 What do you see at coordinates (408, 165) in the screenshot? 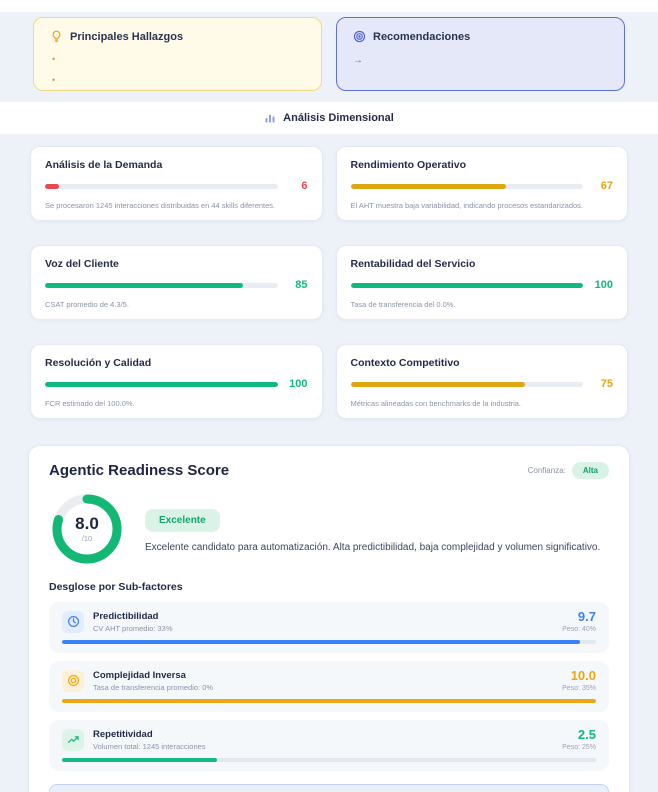
I see `dimension-title: Rendimiento Operativo` at bounding box center [408, 165].